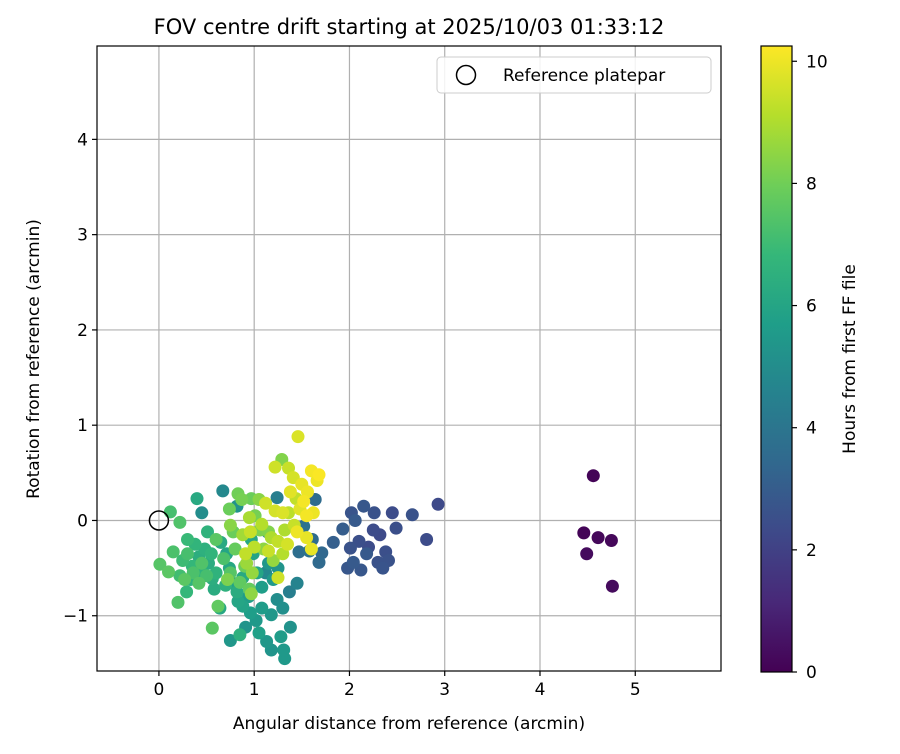  I want to click on colorbar-tick-label: 6, so click(811, 307).